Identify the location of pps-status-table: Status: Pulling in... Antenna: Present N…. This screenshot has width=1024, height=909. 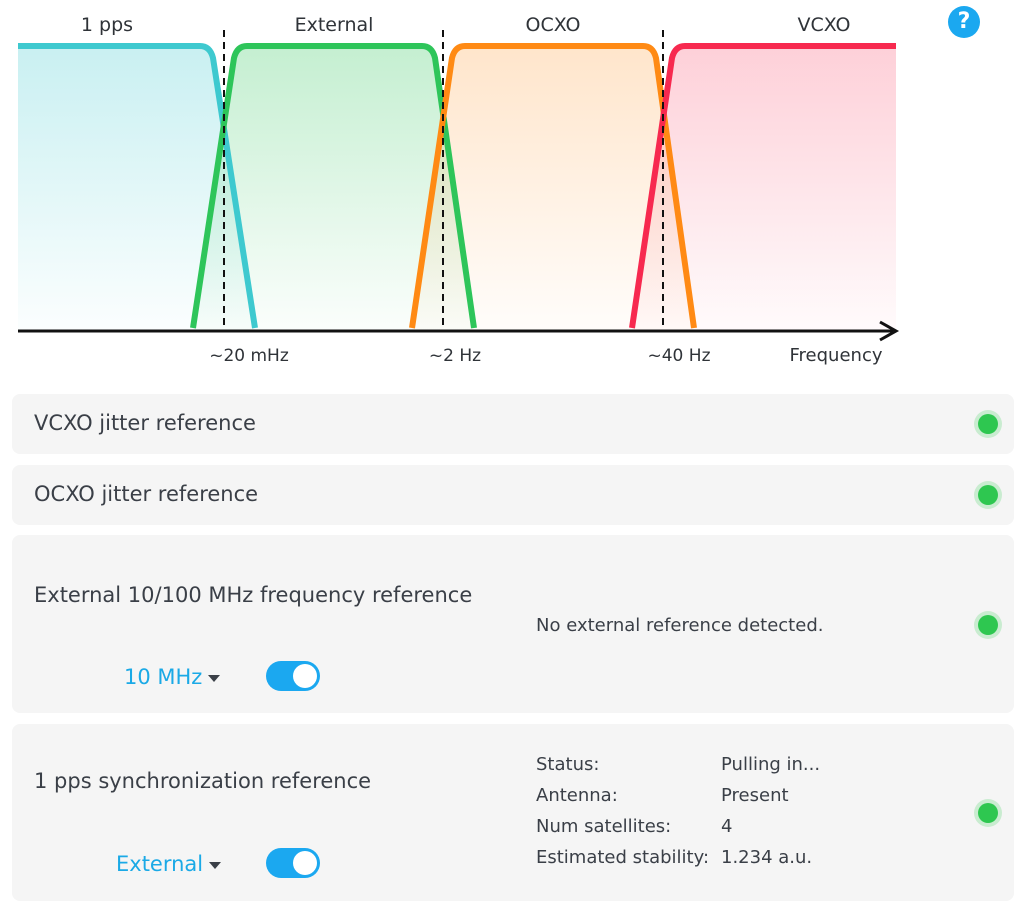
(678, 816).